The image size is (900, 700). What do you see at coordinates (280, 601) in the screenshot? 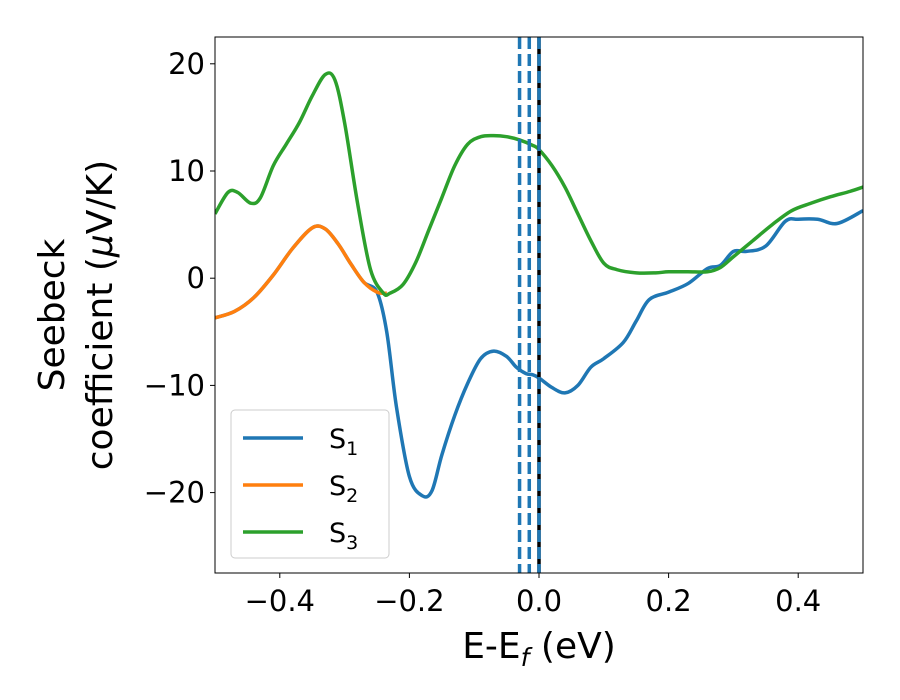
I see `x-tick-label: −0.4` at bounding box center [280, 601].